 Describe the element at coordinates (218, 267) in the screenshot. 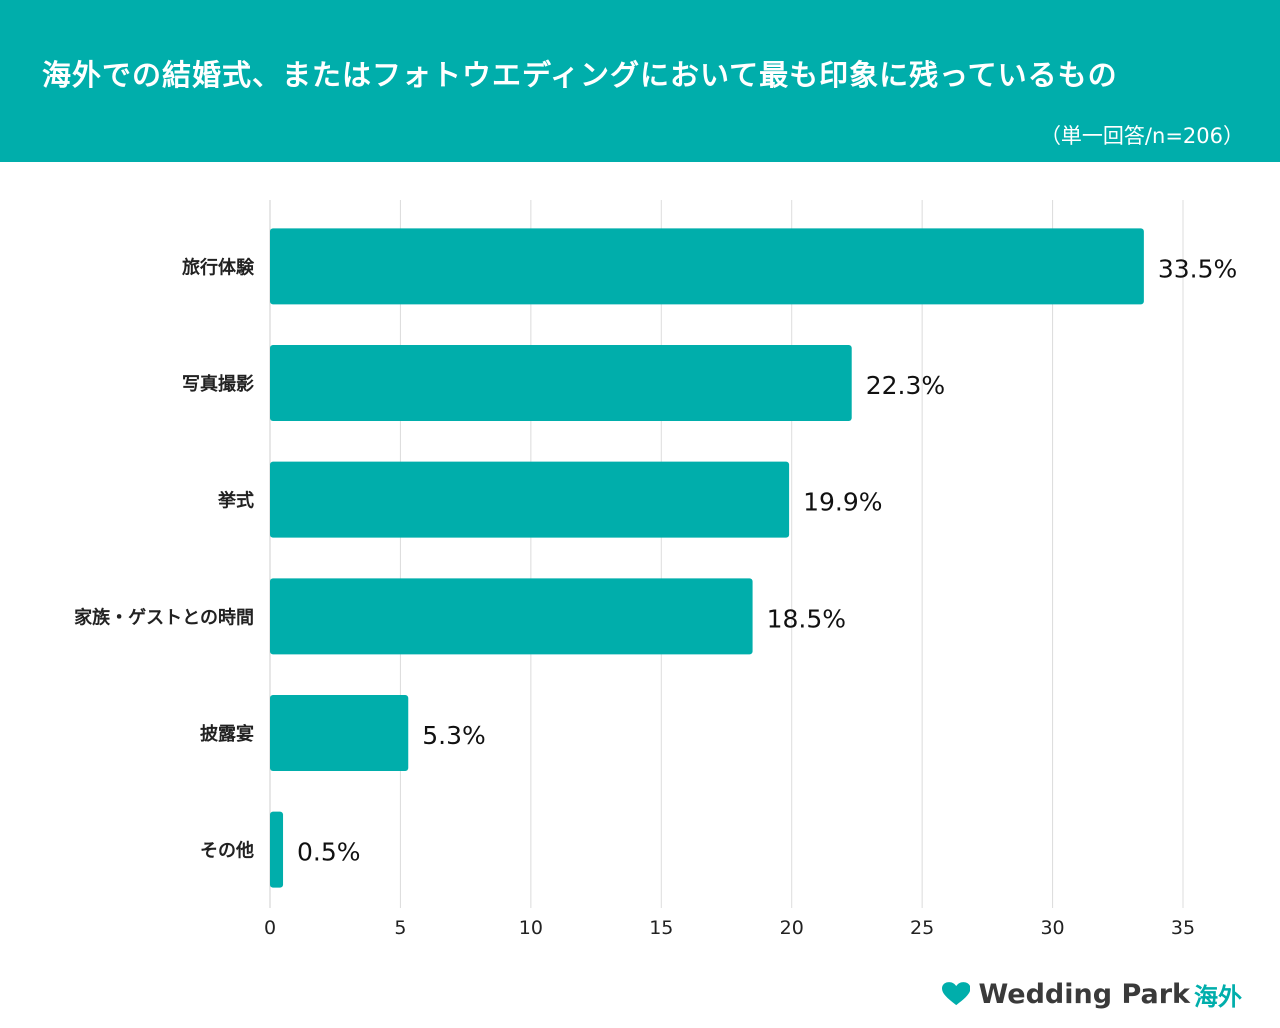

I see `category-label: 旅行体験` at that location.